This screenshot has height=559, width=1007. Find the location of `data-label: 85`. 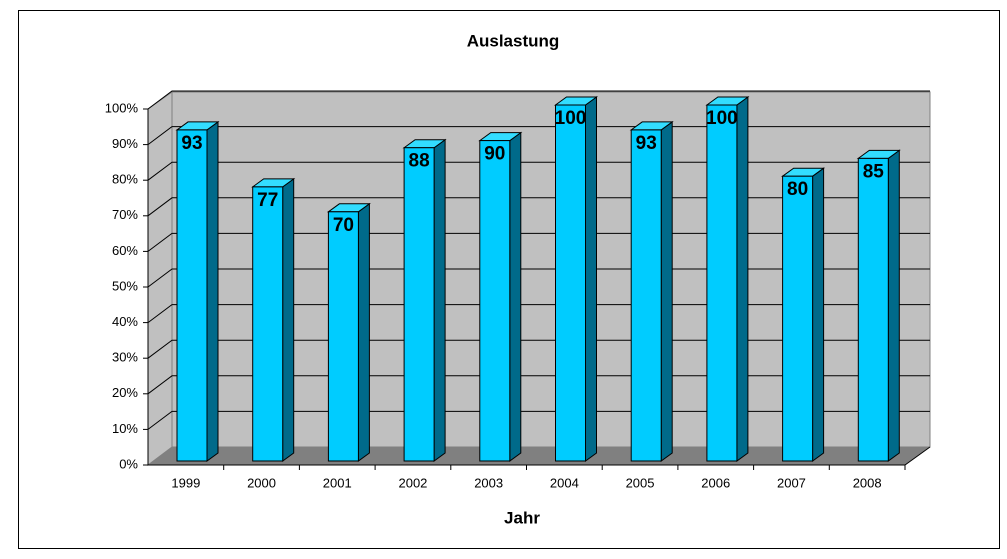

data-label: 85 is located at coordinates (874, 171).